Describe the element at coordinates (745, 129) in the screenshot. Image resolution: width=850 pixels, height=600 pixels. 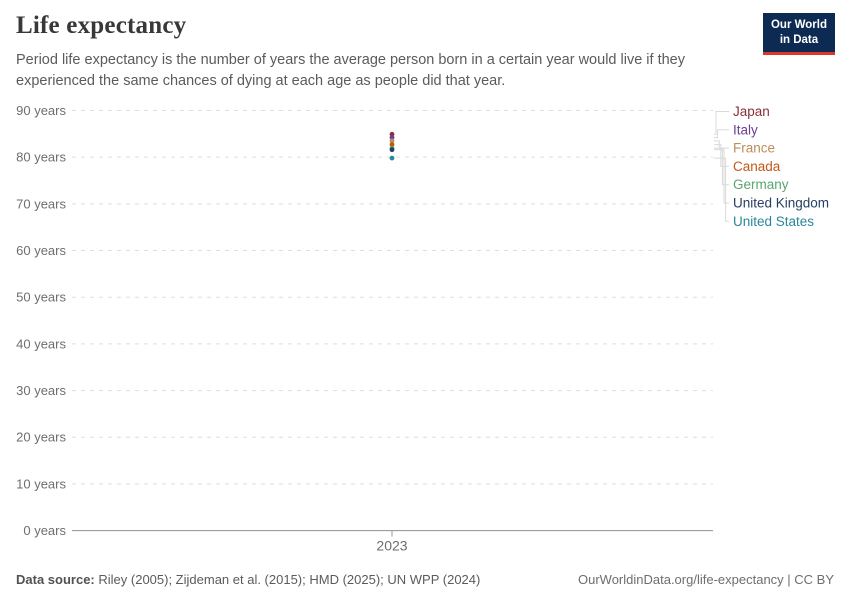
I see `legend-label-italy: Italy` at that location.